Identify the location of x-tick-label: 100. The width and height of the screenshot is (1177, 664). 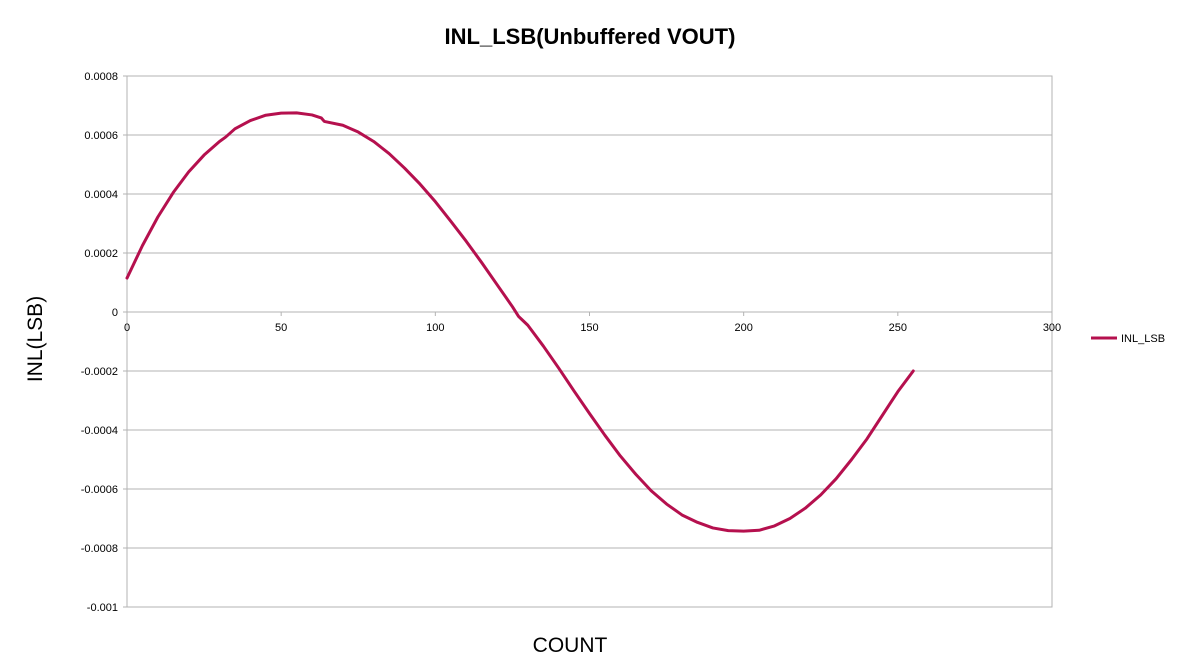
(435, 328).